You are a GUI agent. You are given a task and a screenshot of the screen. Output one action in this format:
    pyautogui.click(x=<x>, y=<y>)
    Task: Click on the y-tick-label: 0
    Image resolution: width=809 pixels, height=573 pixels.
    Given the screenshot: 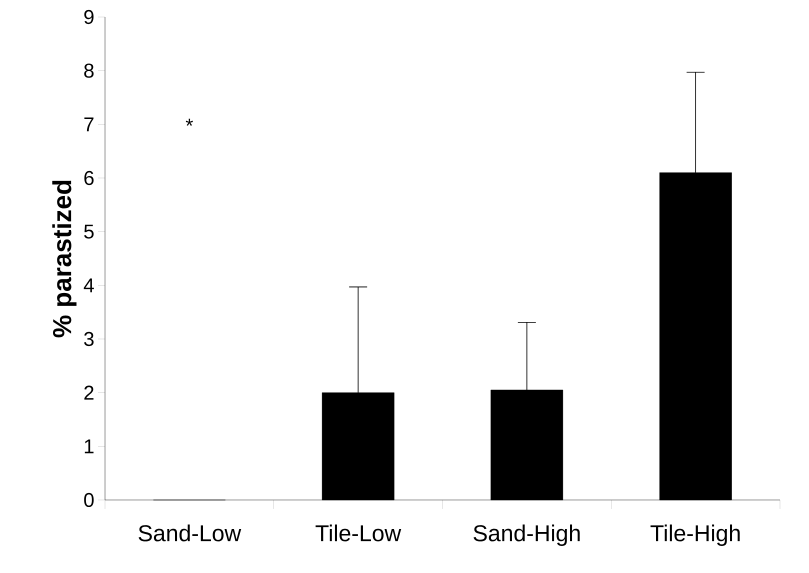 What is the action you would take?
    pyautogui.click(x=89, y=500)
    